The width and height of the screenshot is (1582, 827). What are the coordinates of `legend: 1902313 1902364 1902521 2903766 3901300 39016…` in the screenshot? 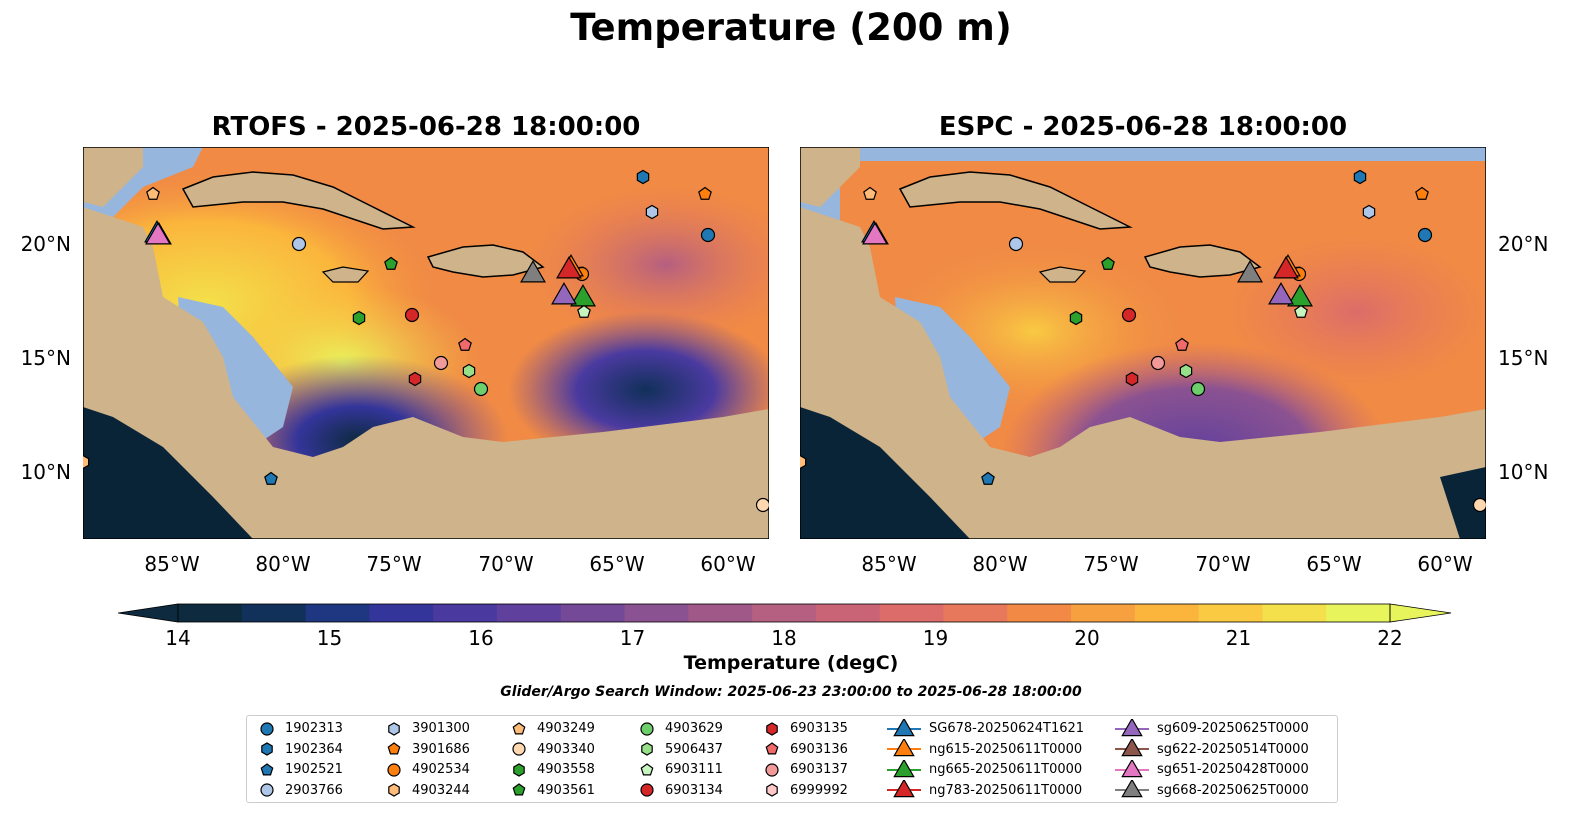 It's located at (792, 759).